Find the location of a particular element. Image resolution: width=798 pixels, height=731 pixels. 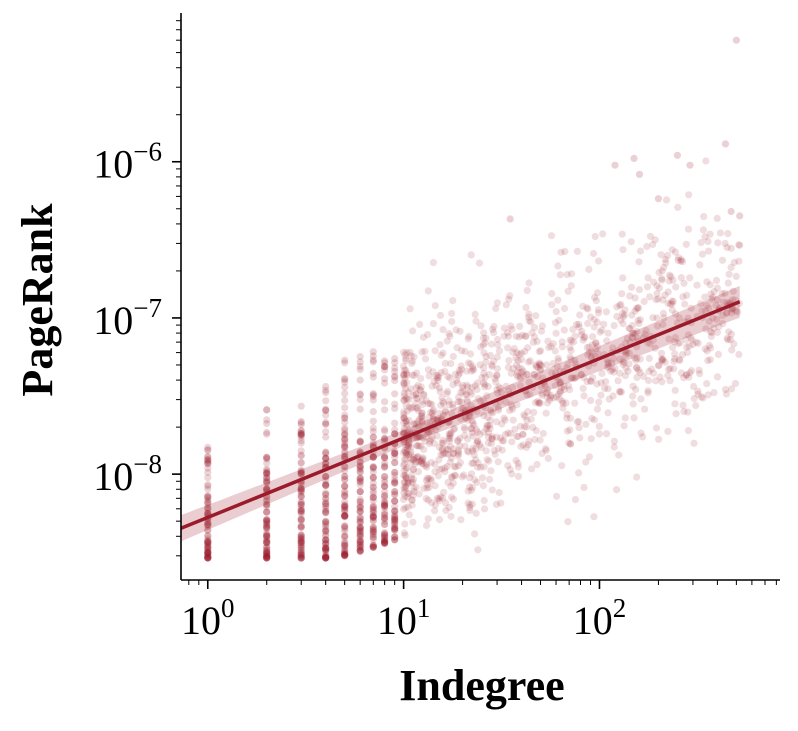

y-tick-label: 10−7 is located at coordinates (127, 318).